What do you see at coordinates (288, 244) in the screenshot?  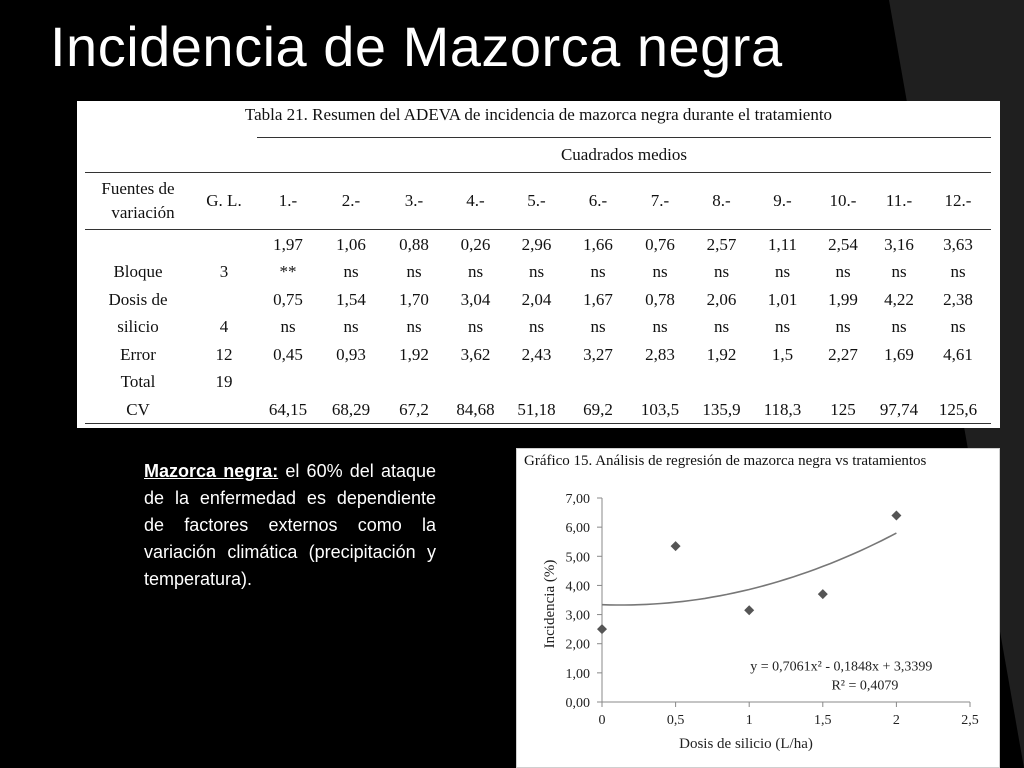 I see `table-cell: 1,97` at bounding box center [288, 244].